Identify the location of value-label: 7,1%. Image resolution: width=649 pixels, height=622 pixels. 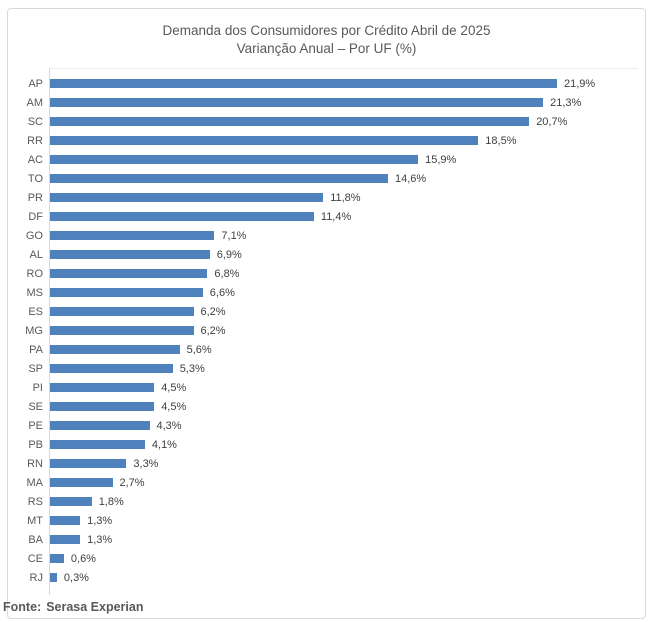
(234, 235).